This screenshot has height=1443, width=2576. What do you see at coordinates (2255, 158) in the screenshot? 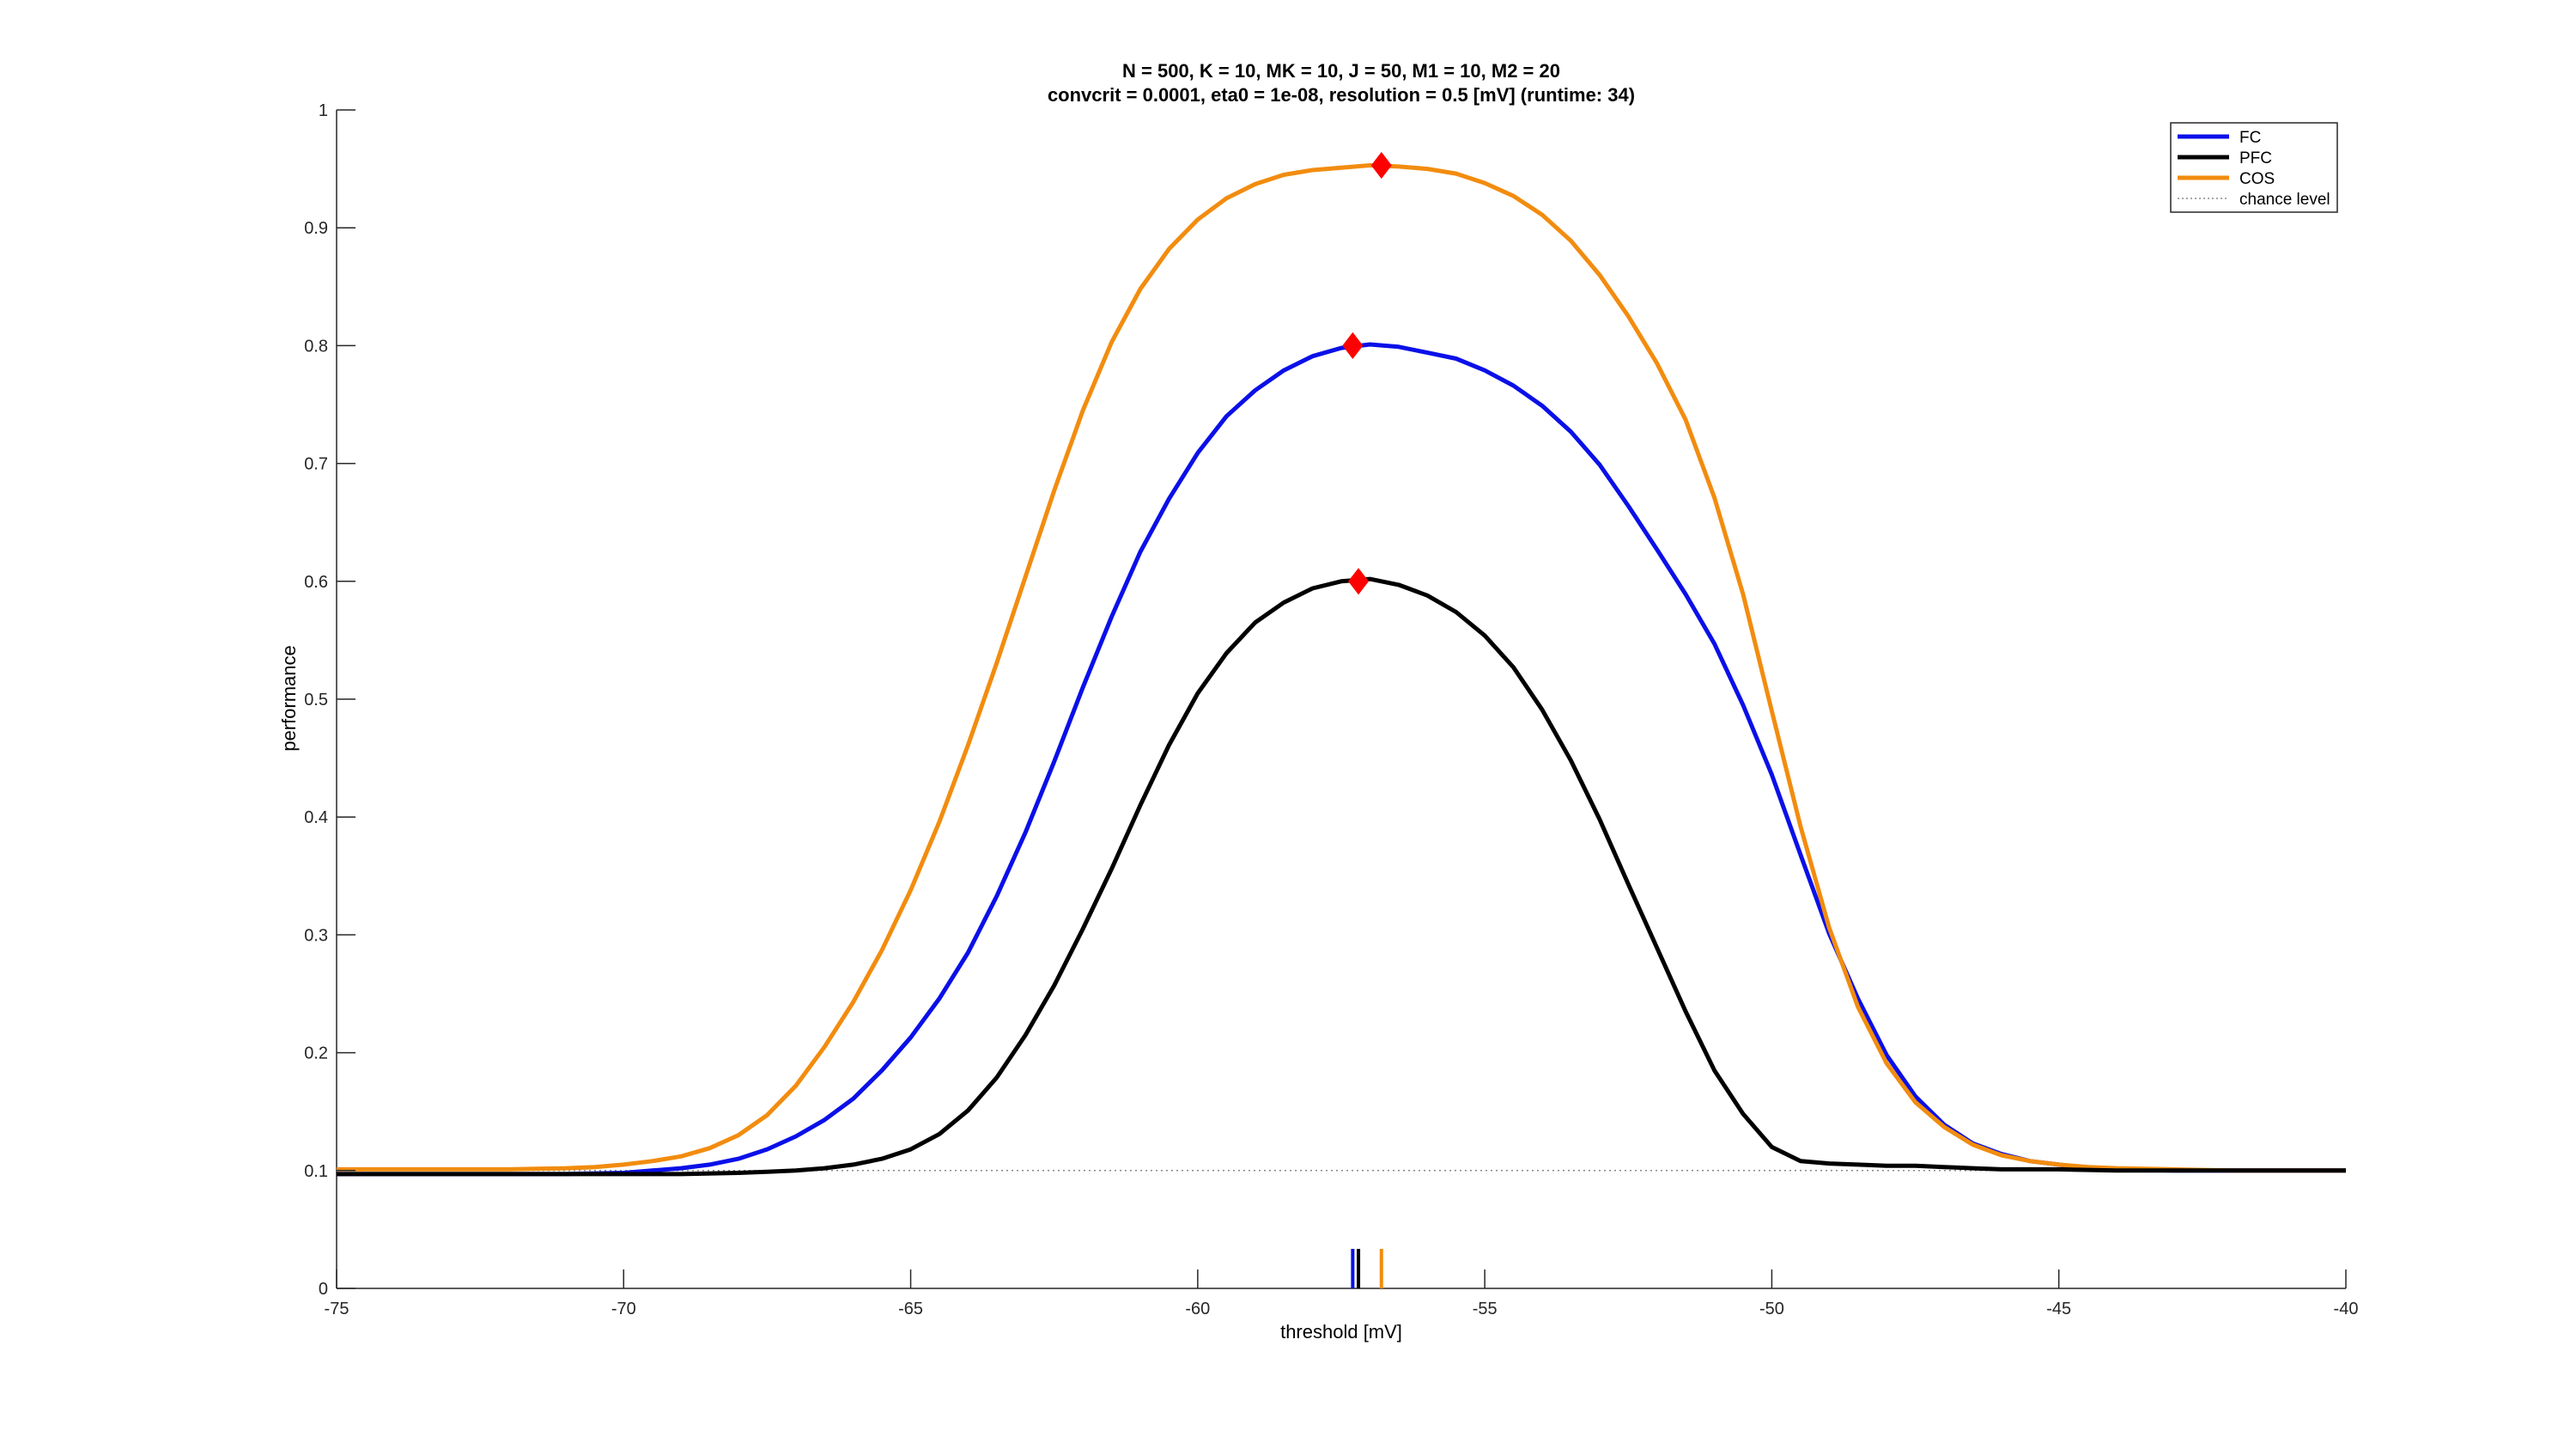
I see `legend-label: PFC` at bounding box center [2255, 158].